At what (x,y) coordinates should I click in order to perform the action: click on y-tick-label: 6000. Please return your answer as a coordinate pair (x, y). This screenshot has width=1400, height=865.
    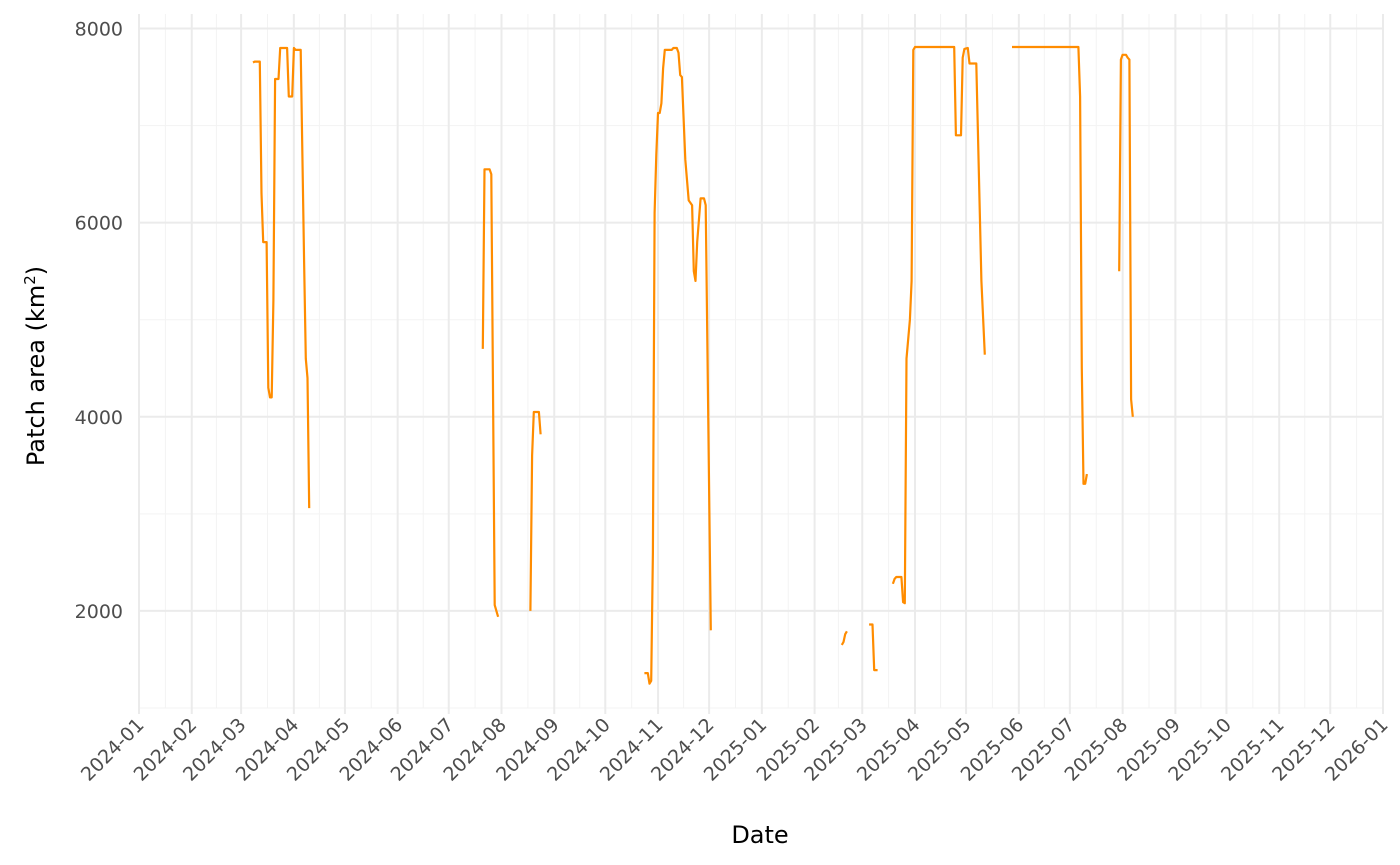
    Looking at the image, I should click on (99, 224).